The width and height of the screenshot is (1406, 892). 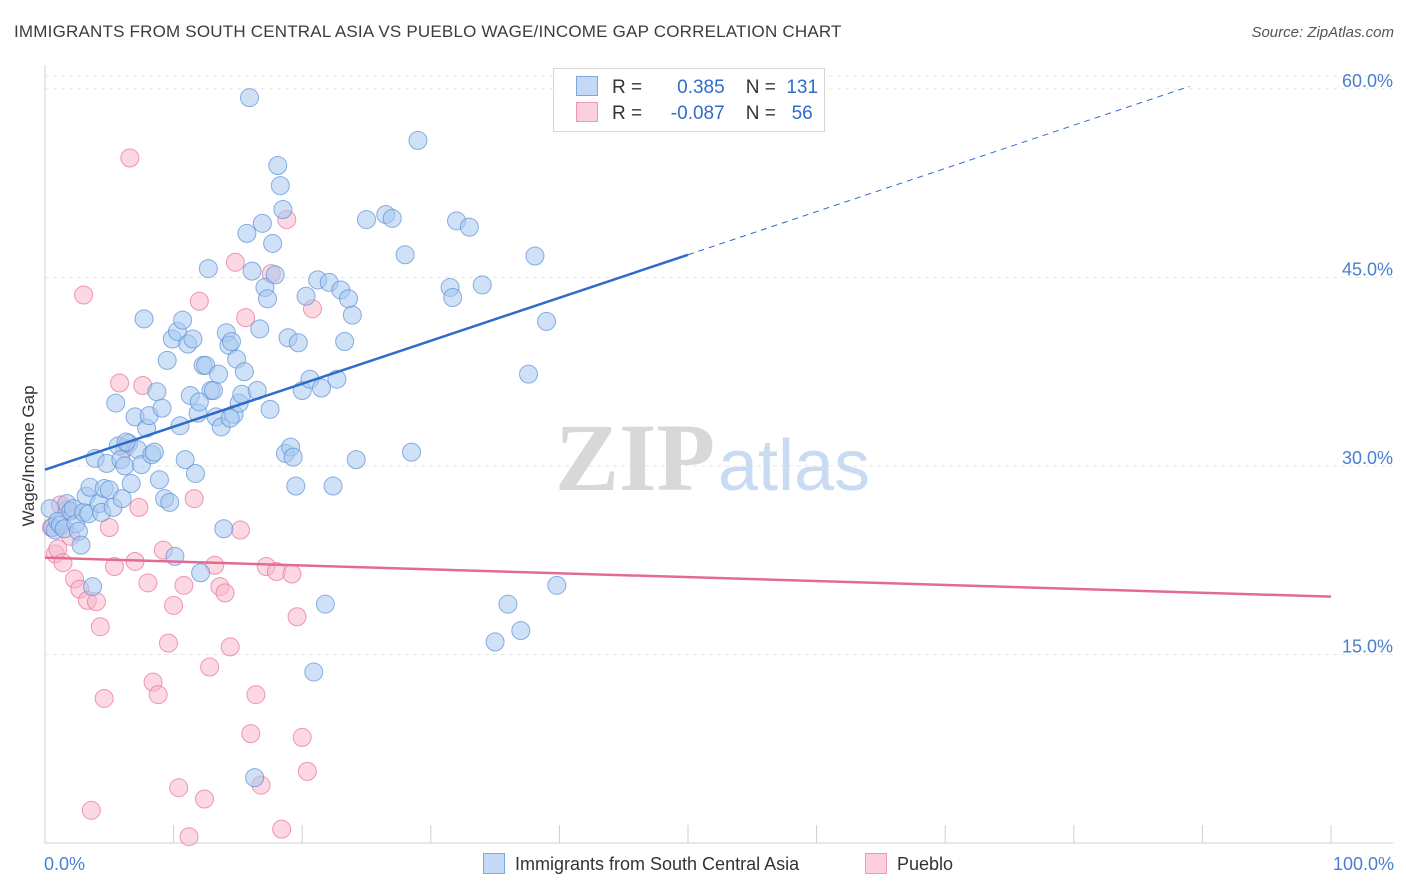 I want to click on watermark-atlas: atlas, so click(x=794, y=466).